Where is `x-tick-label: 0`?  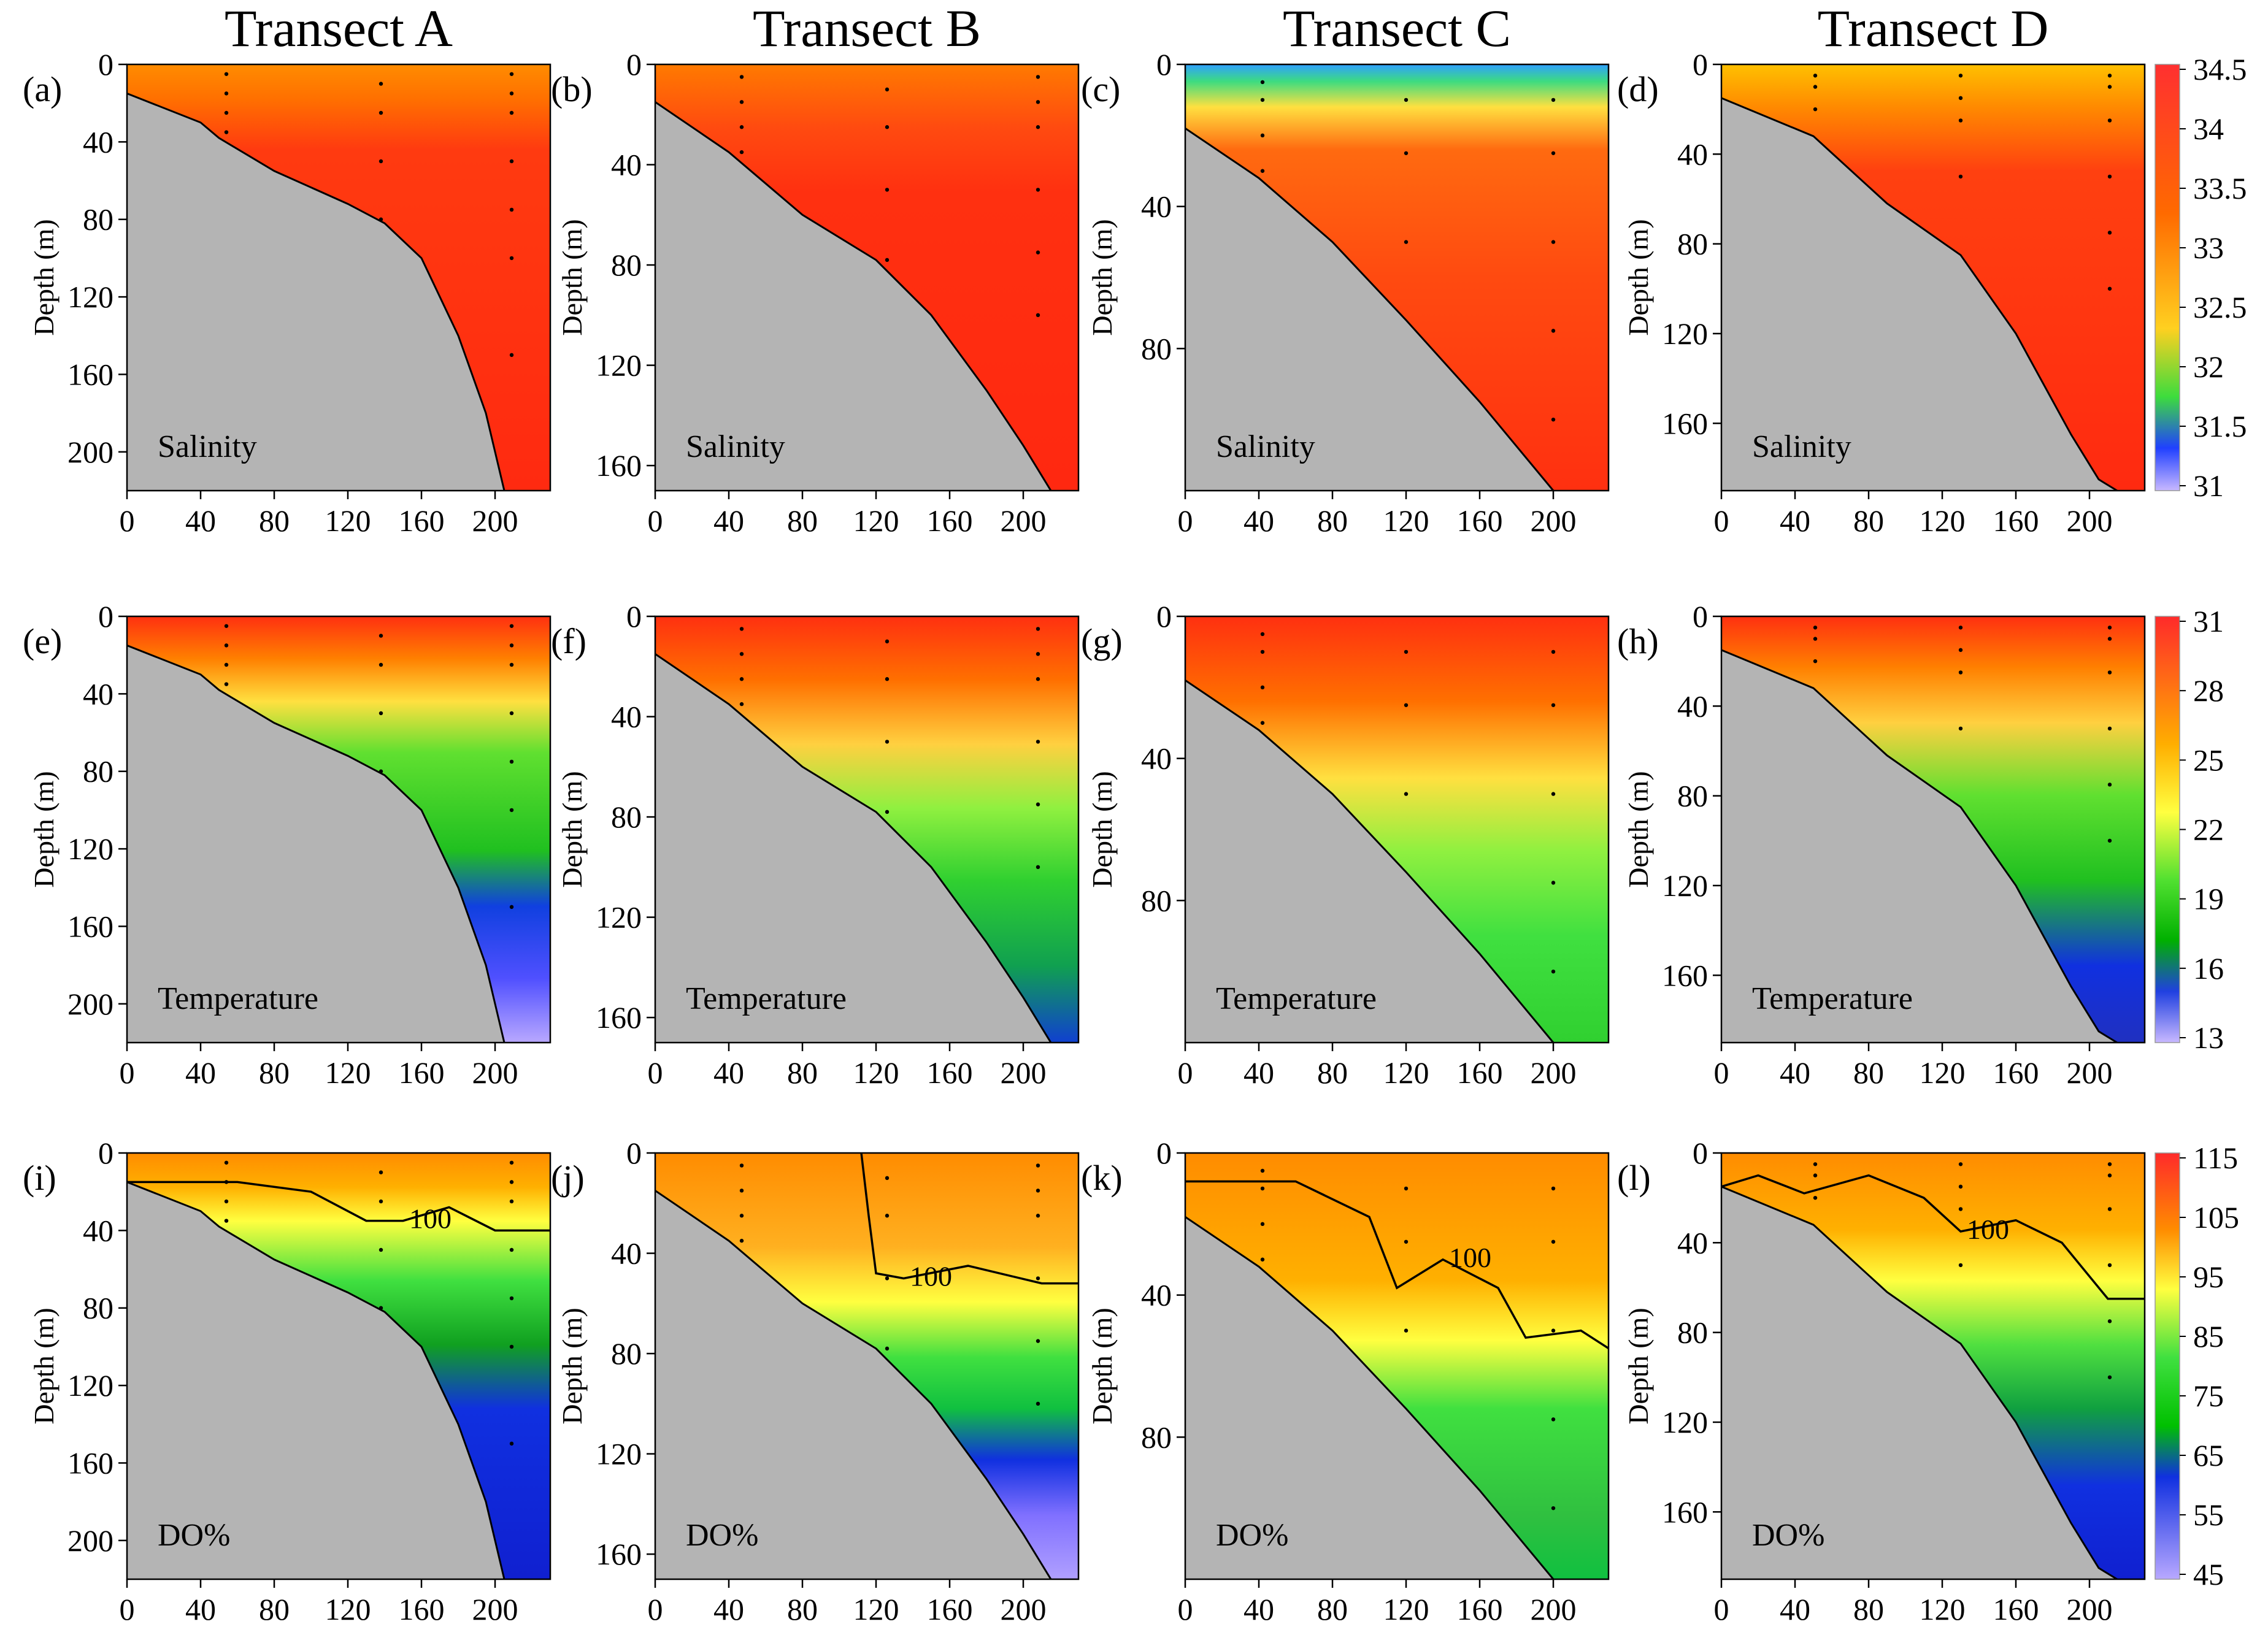 x-tick-label: 0 is located at coordinates (128, 1072).